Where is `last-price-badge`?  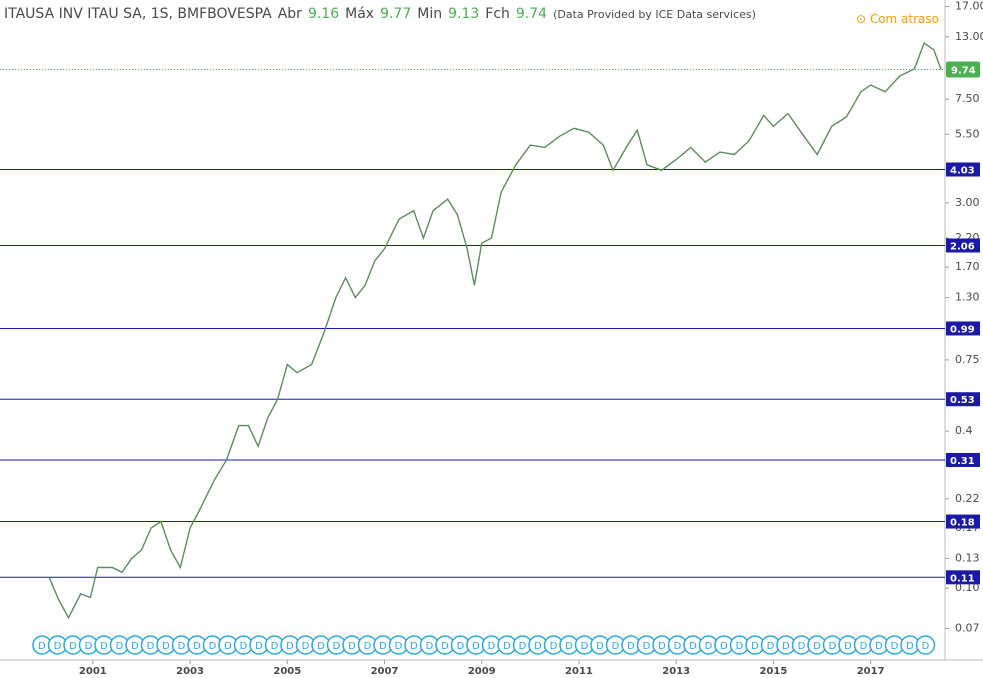
last-price-badge is located at coordinates (963, 69).